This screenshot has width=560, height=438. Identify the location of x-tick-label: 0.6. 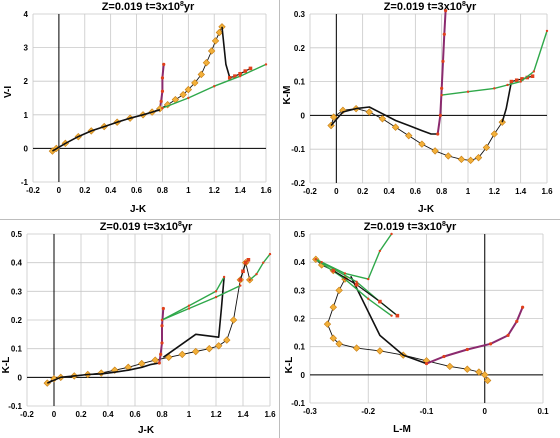
(137, 190).